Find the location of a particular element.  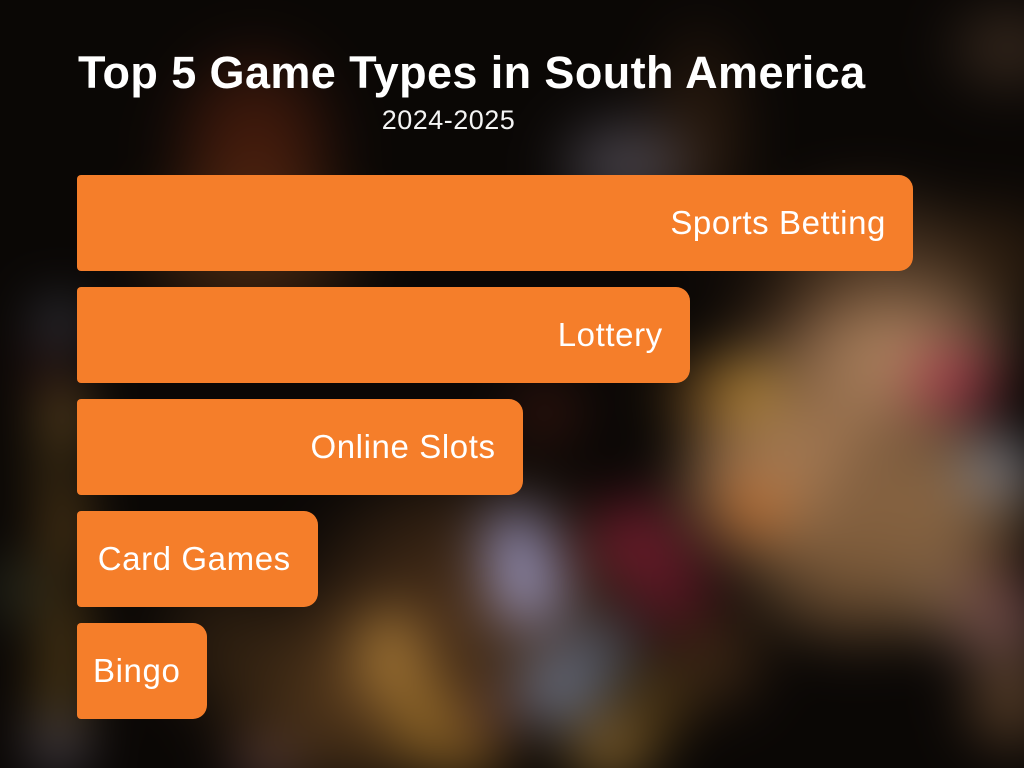

chart-subtitle: 2024-2025 is located at coordinates (448, 120).